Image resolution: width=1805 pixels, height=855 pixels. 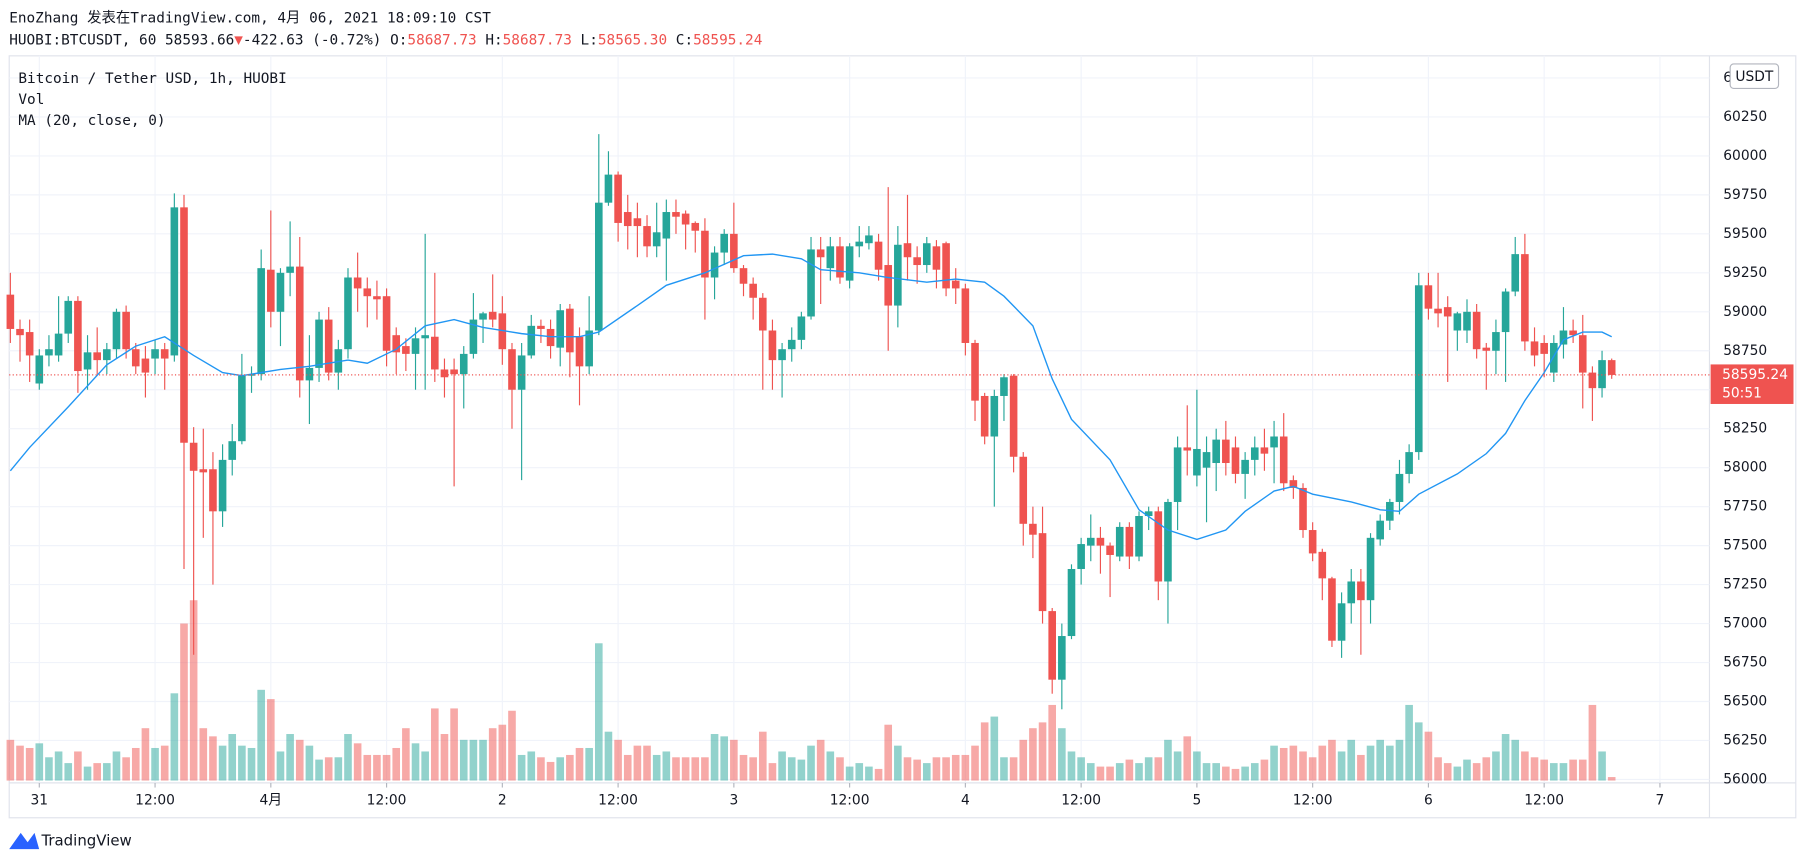 I want to click on arrow: ▼, so click(x=238, y=41).